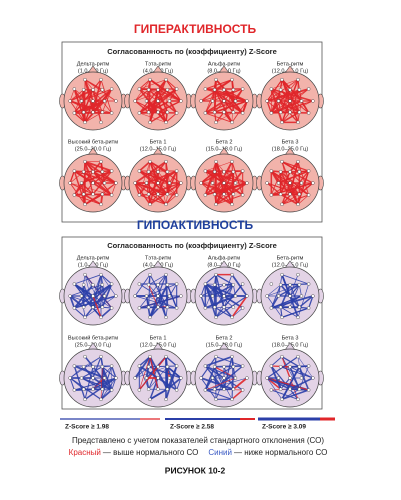  Describe the element at coordinates (195, 29) in the screenshot. I see `heading: ГИПЕРАКТИВНОСТЬ` at that location.